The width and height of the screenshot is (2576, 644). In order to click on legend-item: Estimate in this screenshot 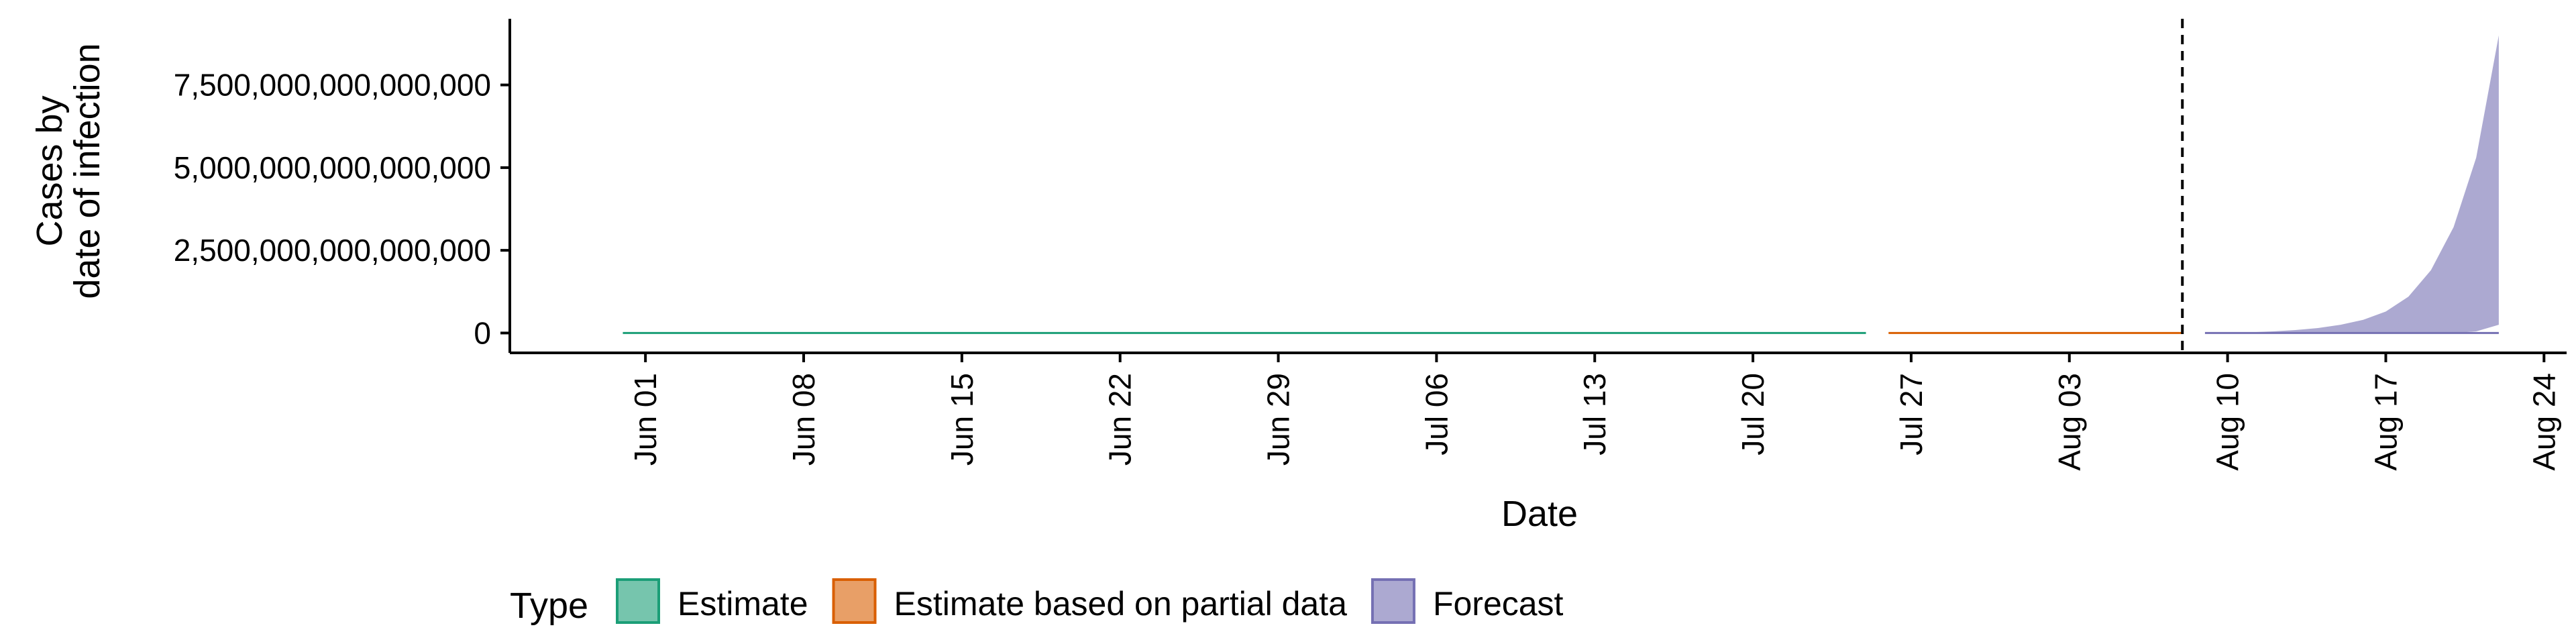, I will do `click(712, 601)`.